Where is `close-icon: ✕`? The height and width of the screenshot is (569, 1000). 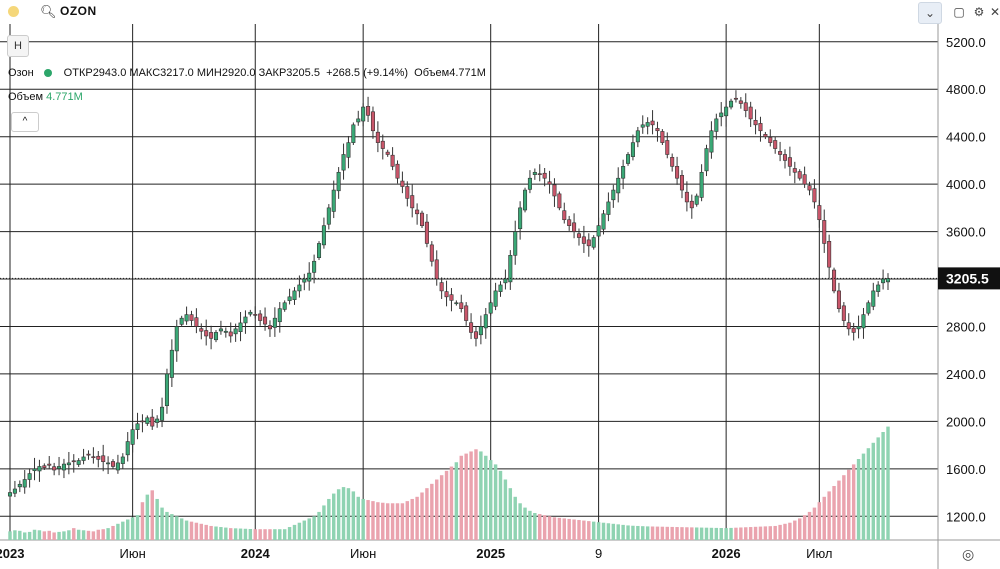 close-icon: ✕ is located at coordinates (994, 12).